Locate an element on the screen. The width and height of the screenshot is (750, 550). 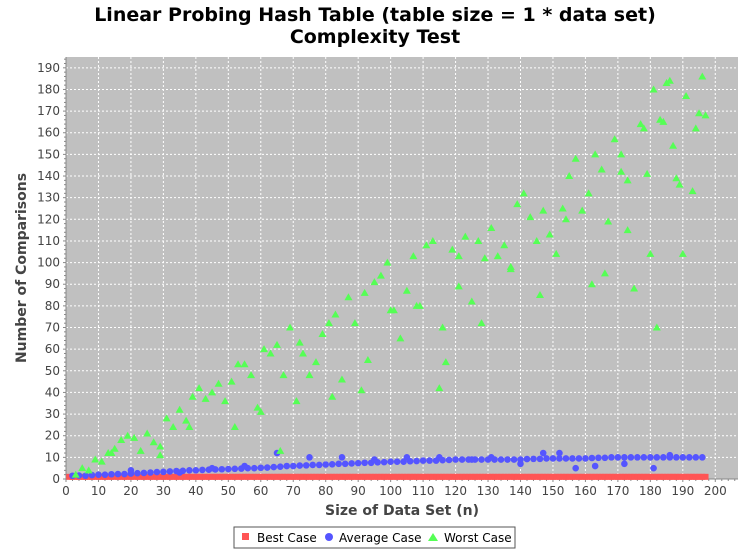
x-axis-label: Size of Data Set (n) is located at coordinates (402, 511).